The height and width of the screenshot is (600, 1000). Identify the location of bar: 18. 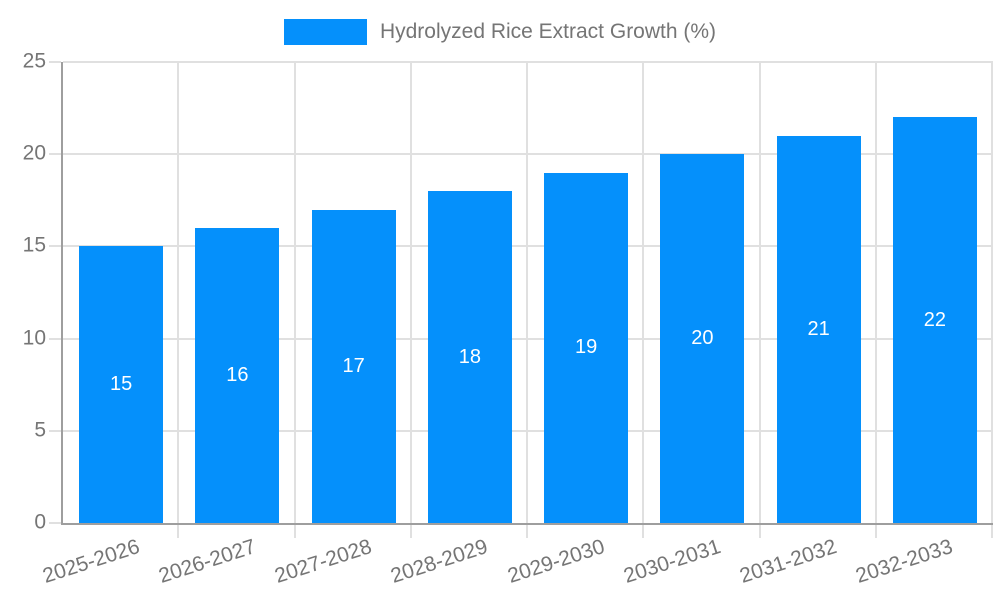
(469, 357).